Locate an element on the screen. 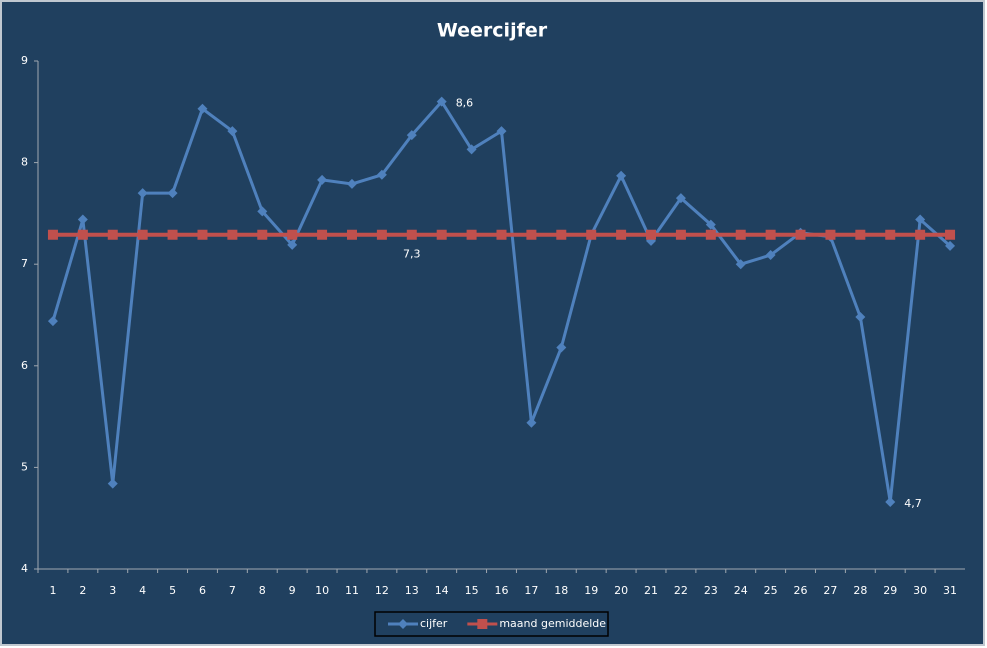 This screenshot has width=987, height=648. x-tick-label: 13 is located at coordinates (412, 590).